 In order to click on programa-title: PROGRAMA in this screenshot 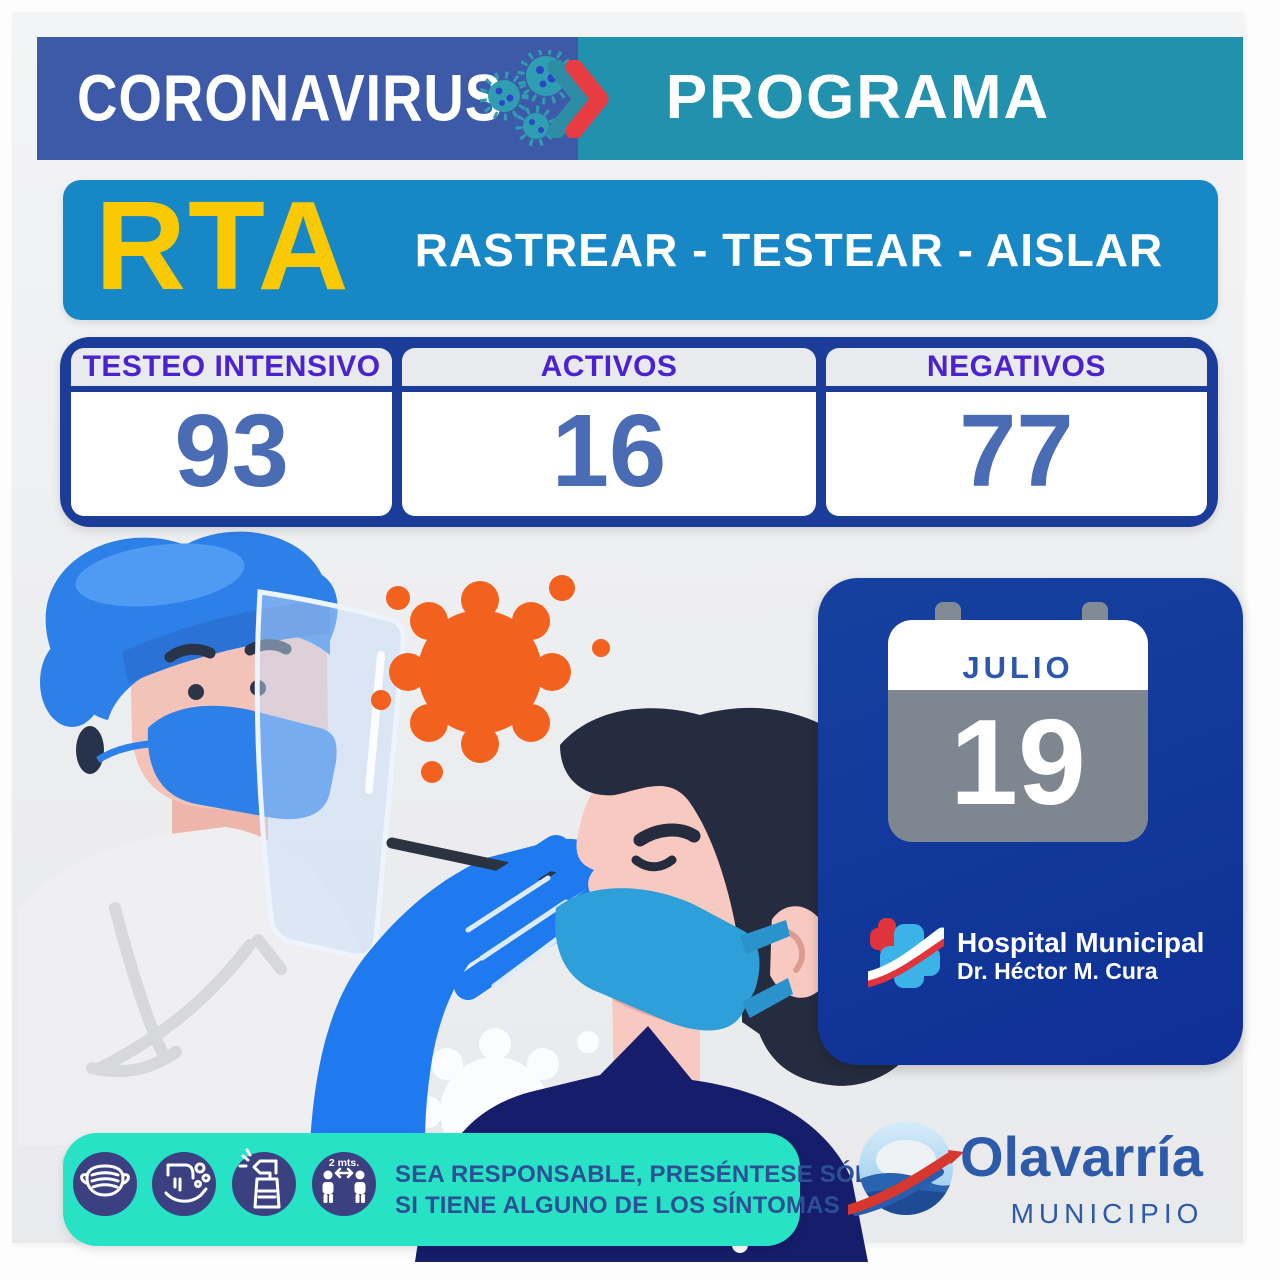, I will do `click(858, 97)`.